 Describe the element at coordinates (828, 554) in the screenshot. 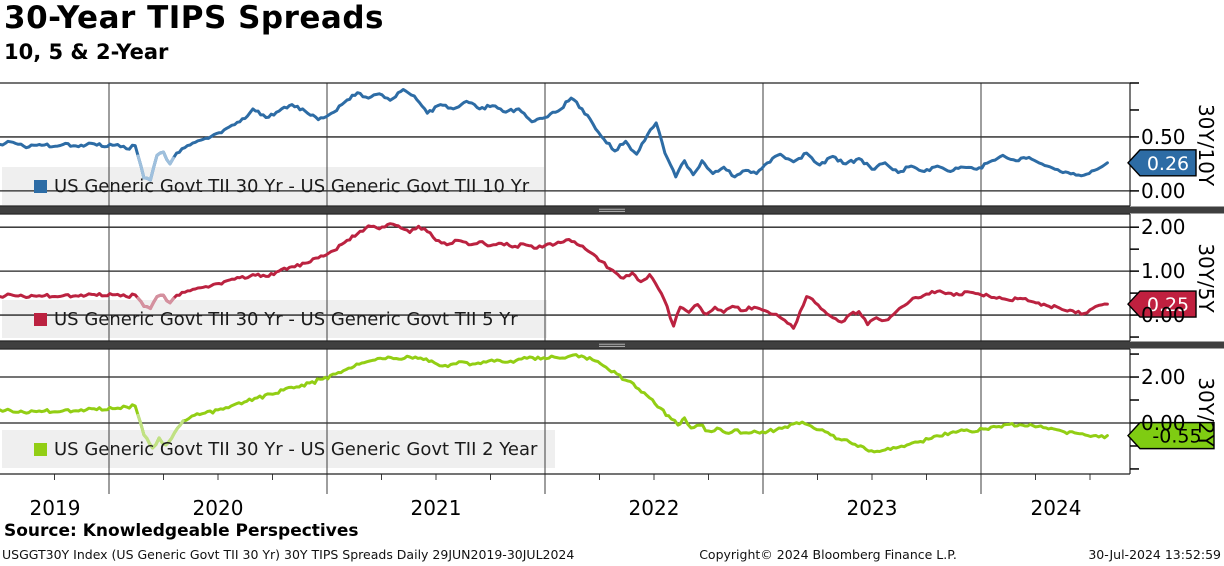

I see `footer-copyright: Copyright© 2024 Bloomberg Finance L.P.` at that location.